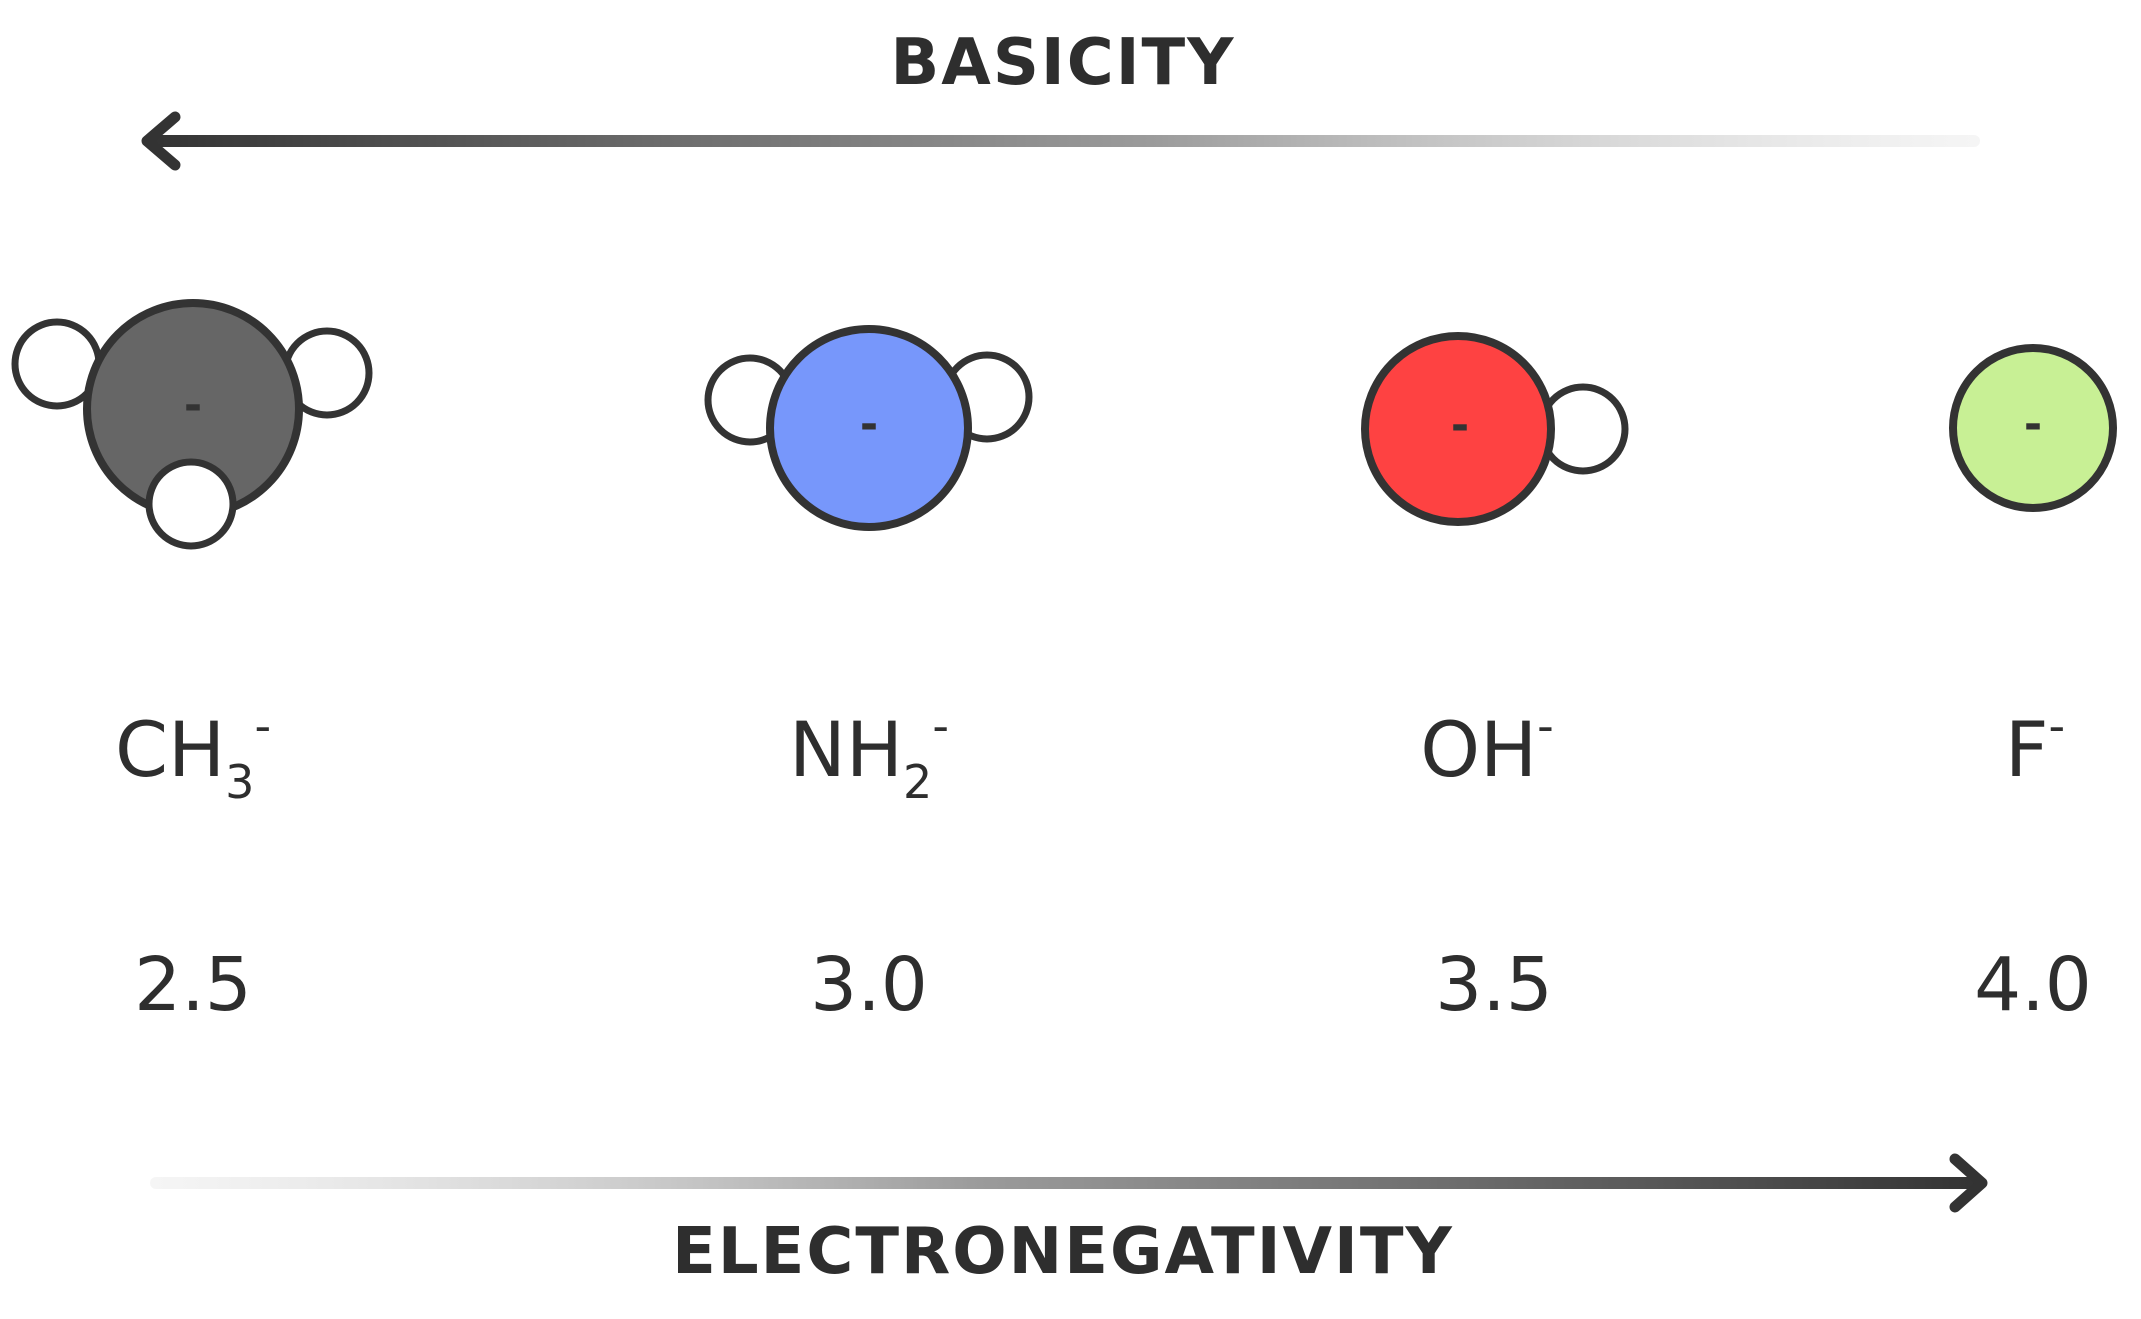  I want to click on formula-subscript: 3, so click(240, 782).